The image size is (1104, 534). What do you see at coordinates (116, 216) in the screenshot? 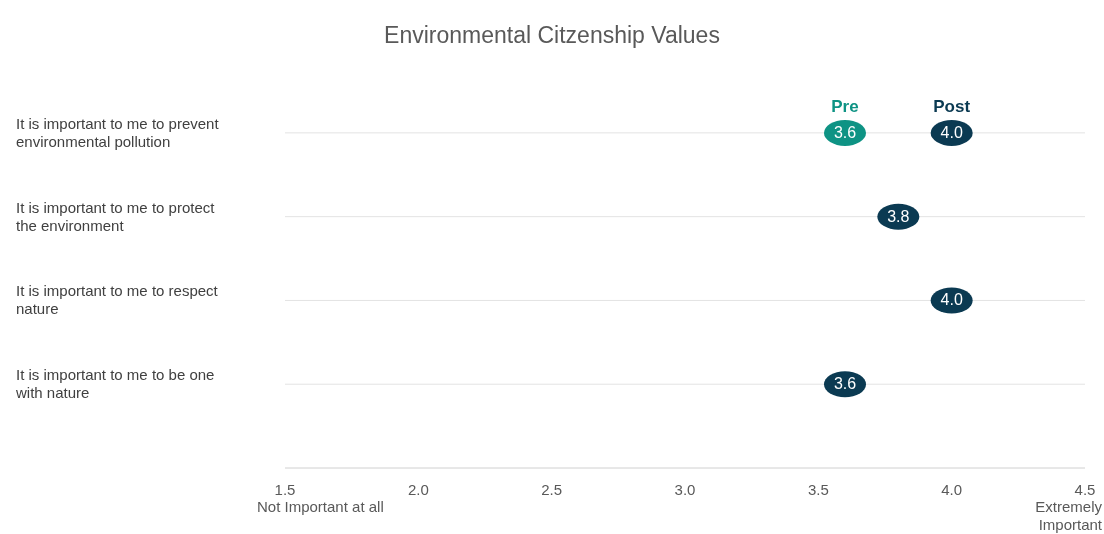
I see `y-tick-label: It is important to me to protect the environment` at bounding box center [116, 216].